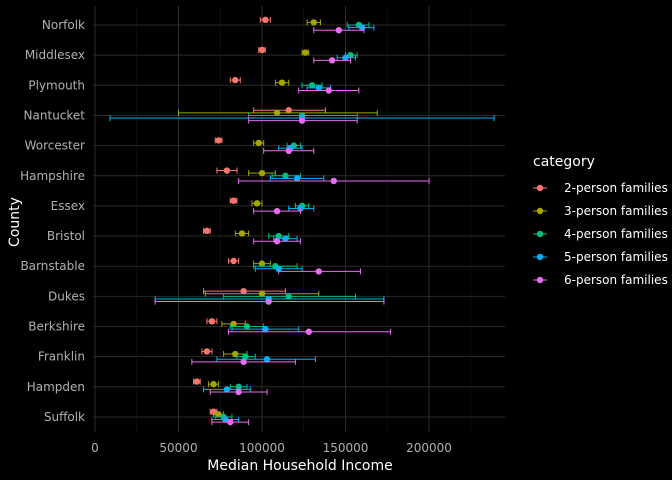 The width and height of the screenshot is (672, 480). Describe the element at coordinates (63, 25) in the screenshot. I see `y-tick-label: Norfolk` at that location.